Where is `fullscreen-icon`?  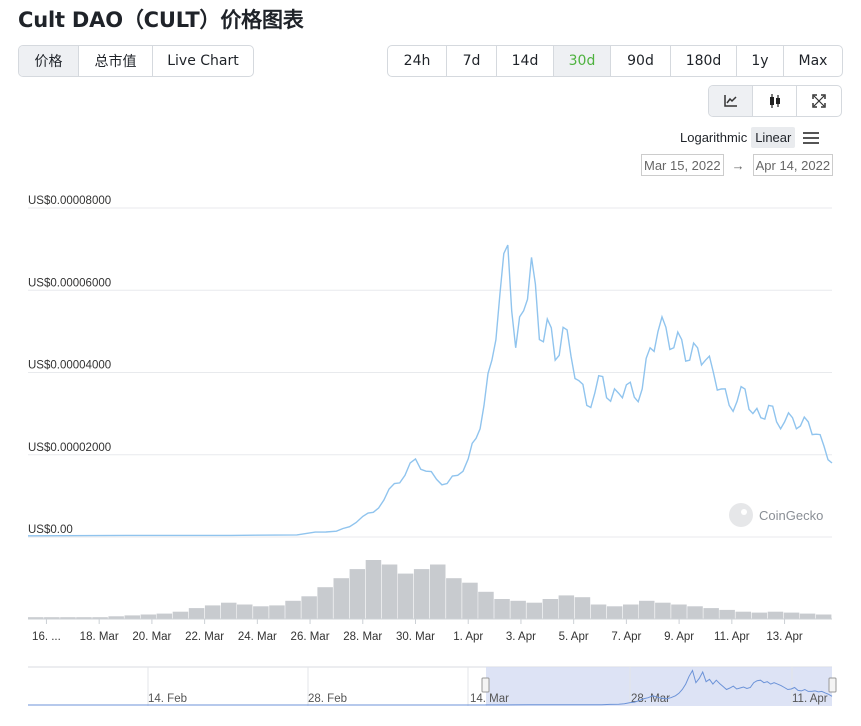
fullscreen-icon is located at coordinates (819, 101).